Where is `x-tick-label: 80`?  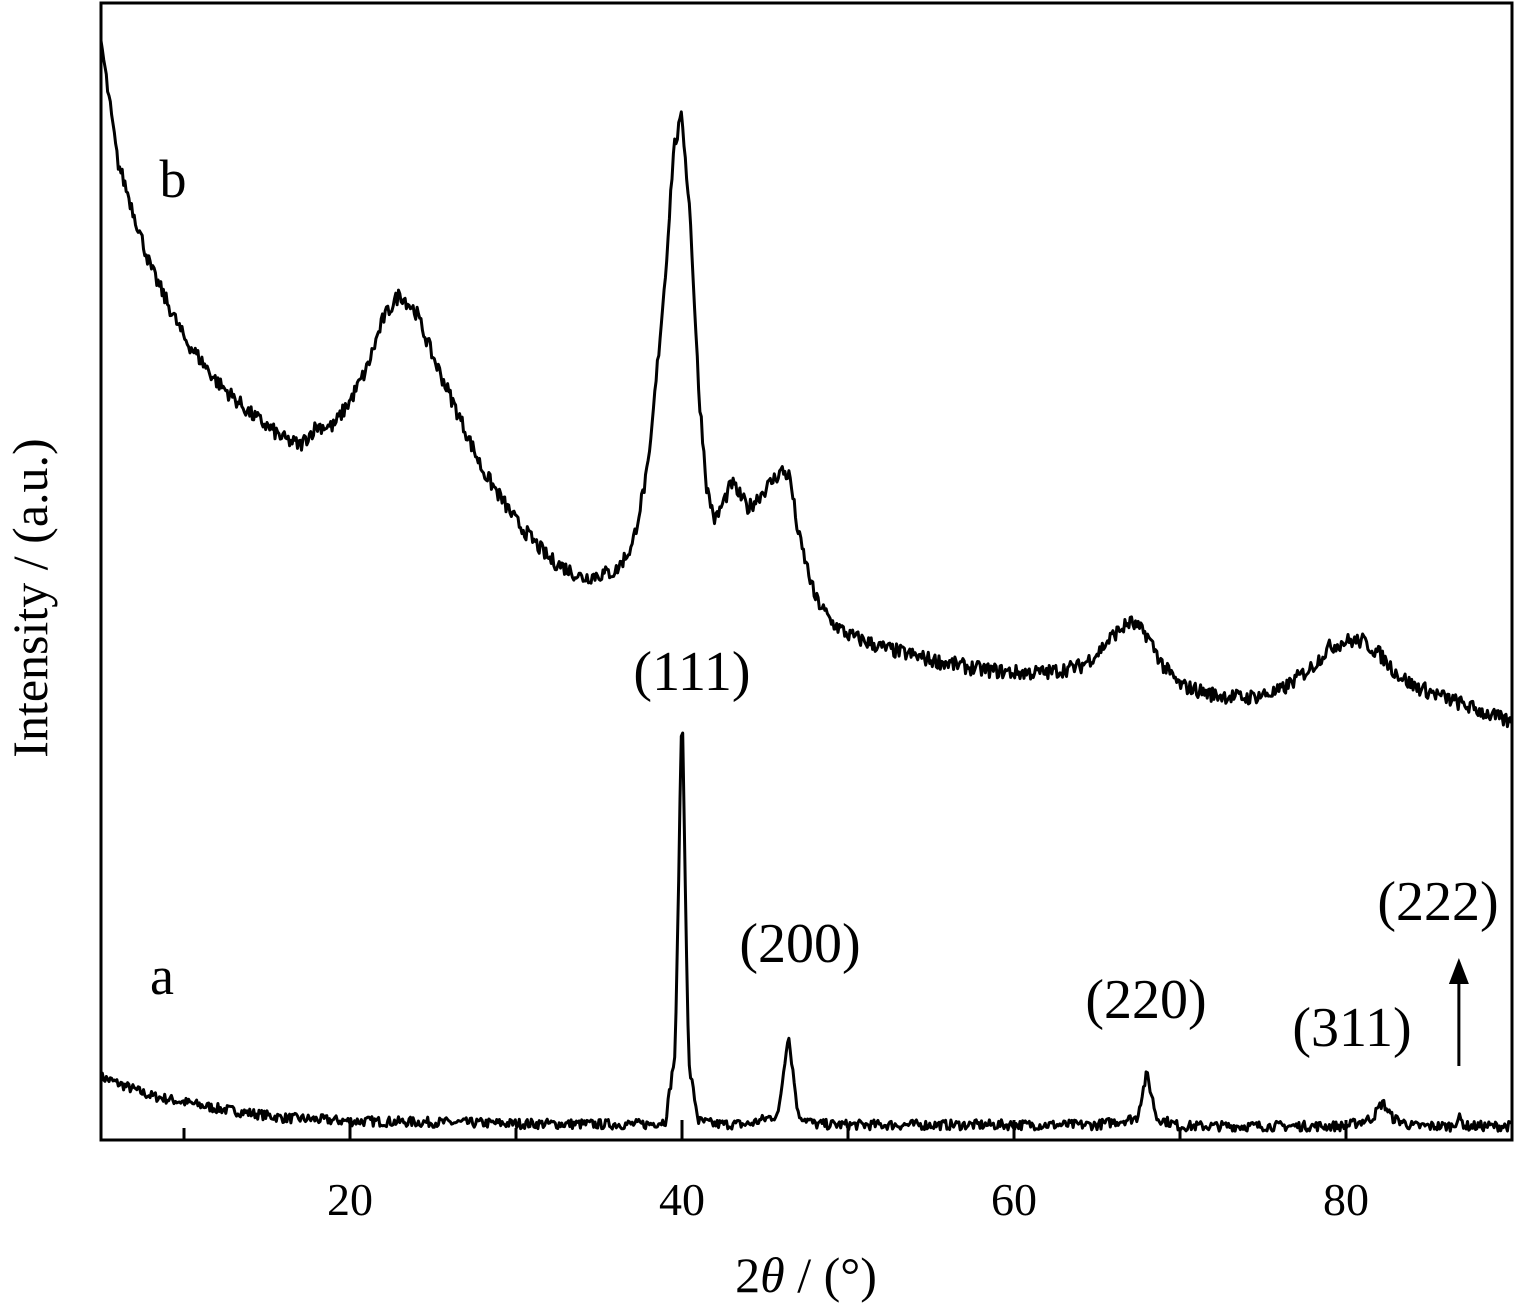 x-tick-label: 80 is located at coordinates (1346, 1199).